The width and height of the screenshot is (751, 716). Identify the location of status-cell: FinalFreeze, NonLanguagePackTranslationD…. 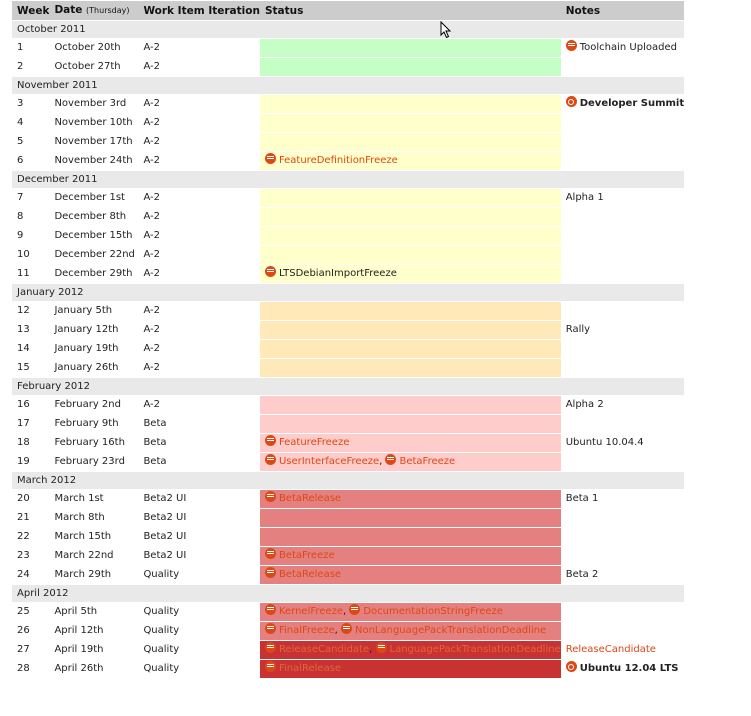
(410, 631).